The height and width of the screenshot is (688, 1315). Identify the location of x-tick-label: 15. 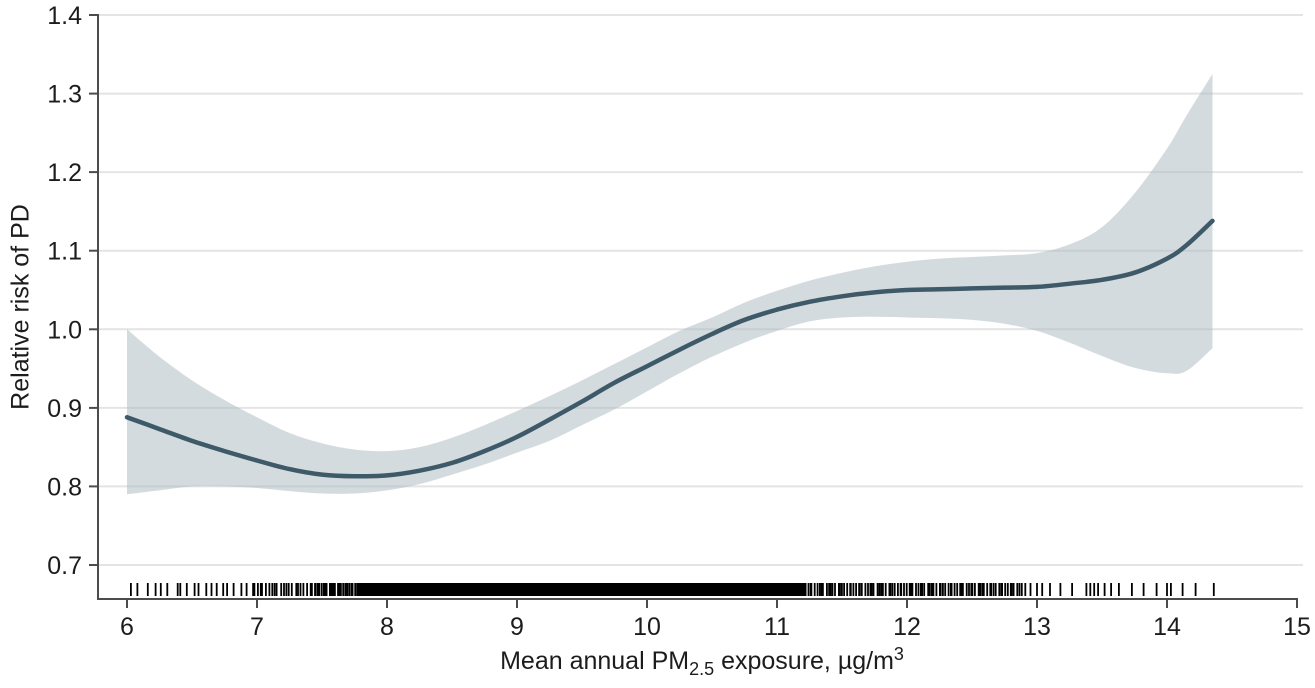
(1297, 627).